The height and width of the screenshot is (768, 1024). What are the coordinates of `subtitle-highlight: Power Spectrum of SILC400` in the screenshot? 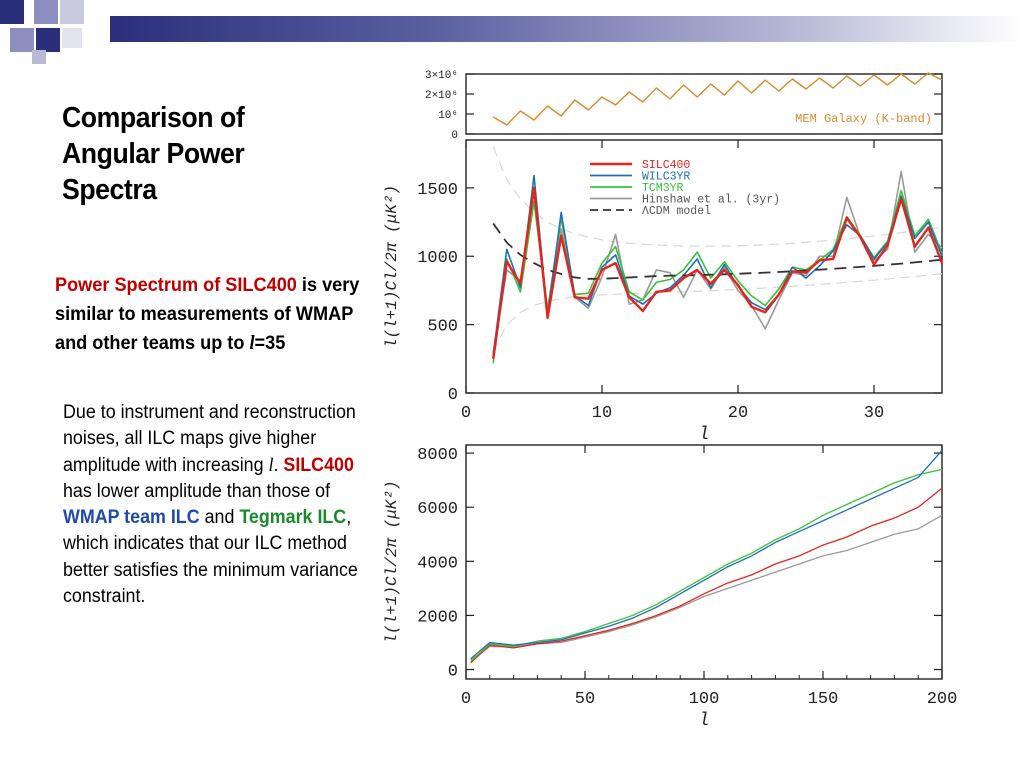 It's located at (176, 285).